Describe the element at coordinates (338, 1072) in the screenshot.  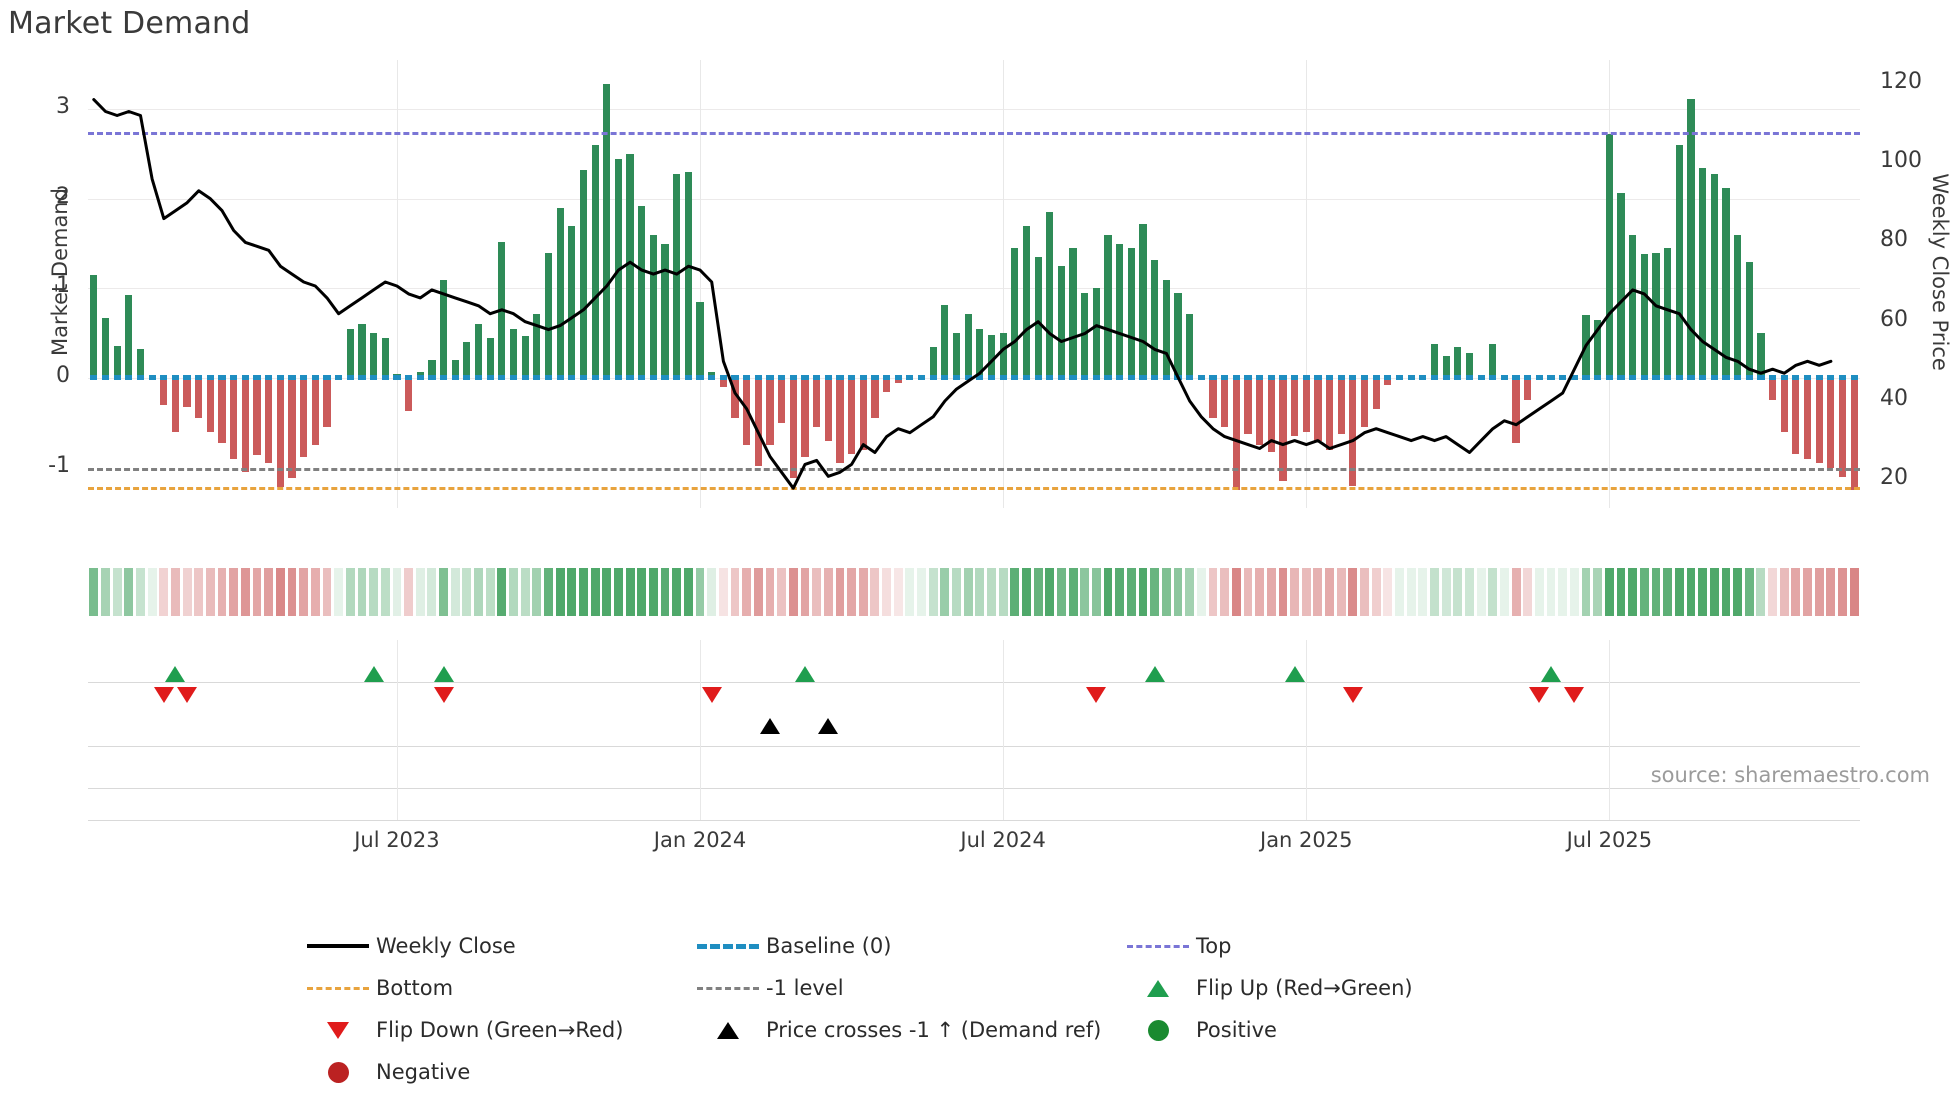
I see `dot-red-icon` at that location.